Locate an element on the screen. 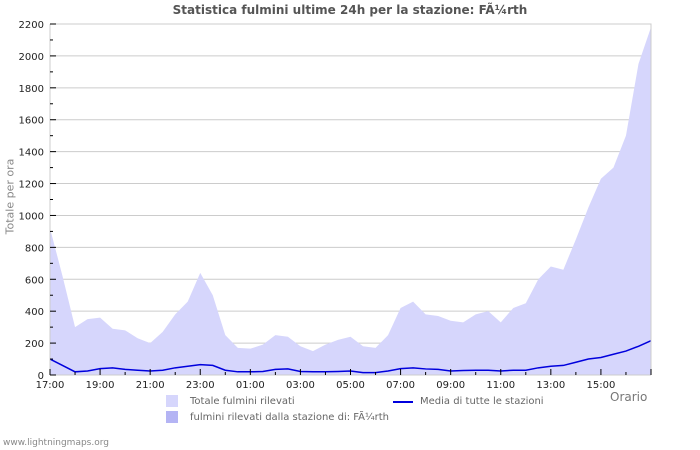  x-tick-label: 05:00 is located at coordinates (350, 385).